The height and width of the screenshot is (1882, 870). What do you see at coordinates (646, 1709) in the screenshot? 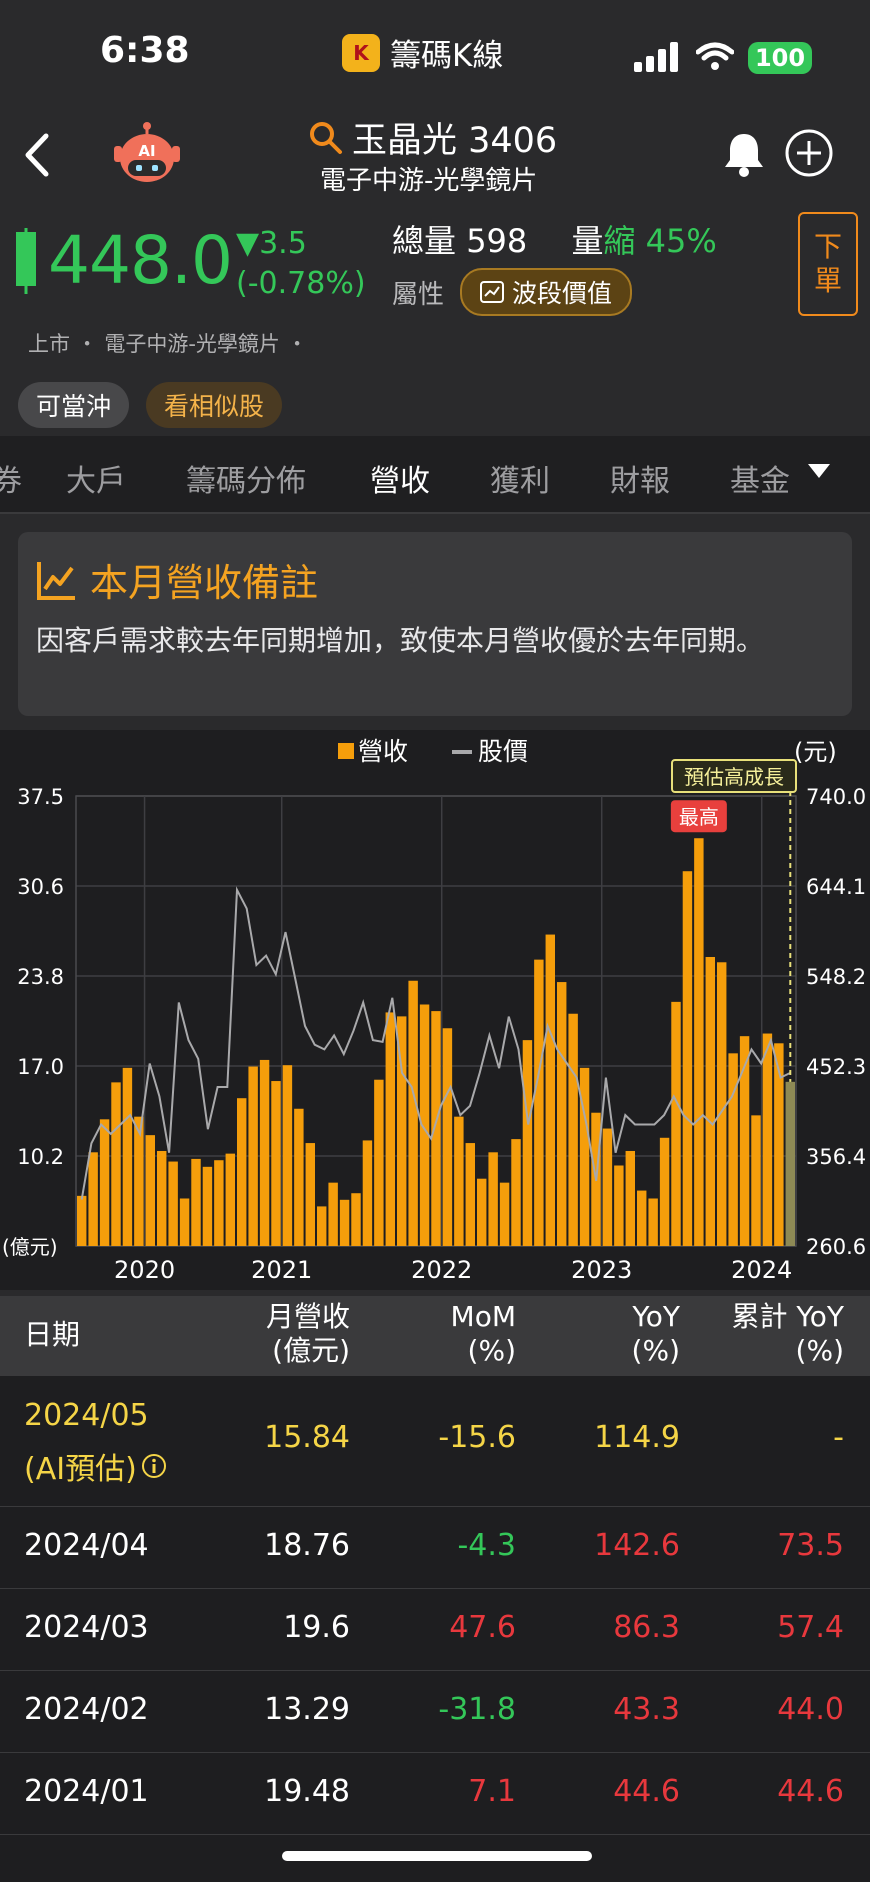
I see `row-yoy: 43.3` at bounding box center [646, 1709].